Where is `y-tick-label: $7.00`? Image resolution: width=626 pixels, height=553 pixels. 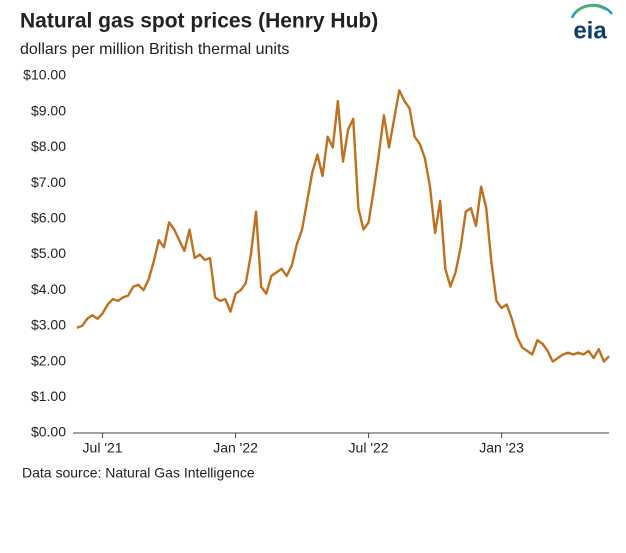 y-tick-label: $7.00 is located at coordinates (48, 182).